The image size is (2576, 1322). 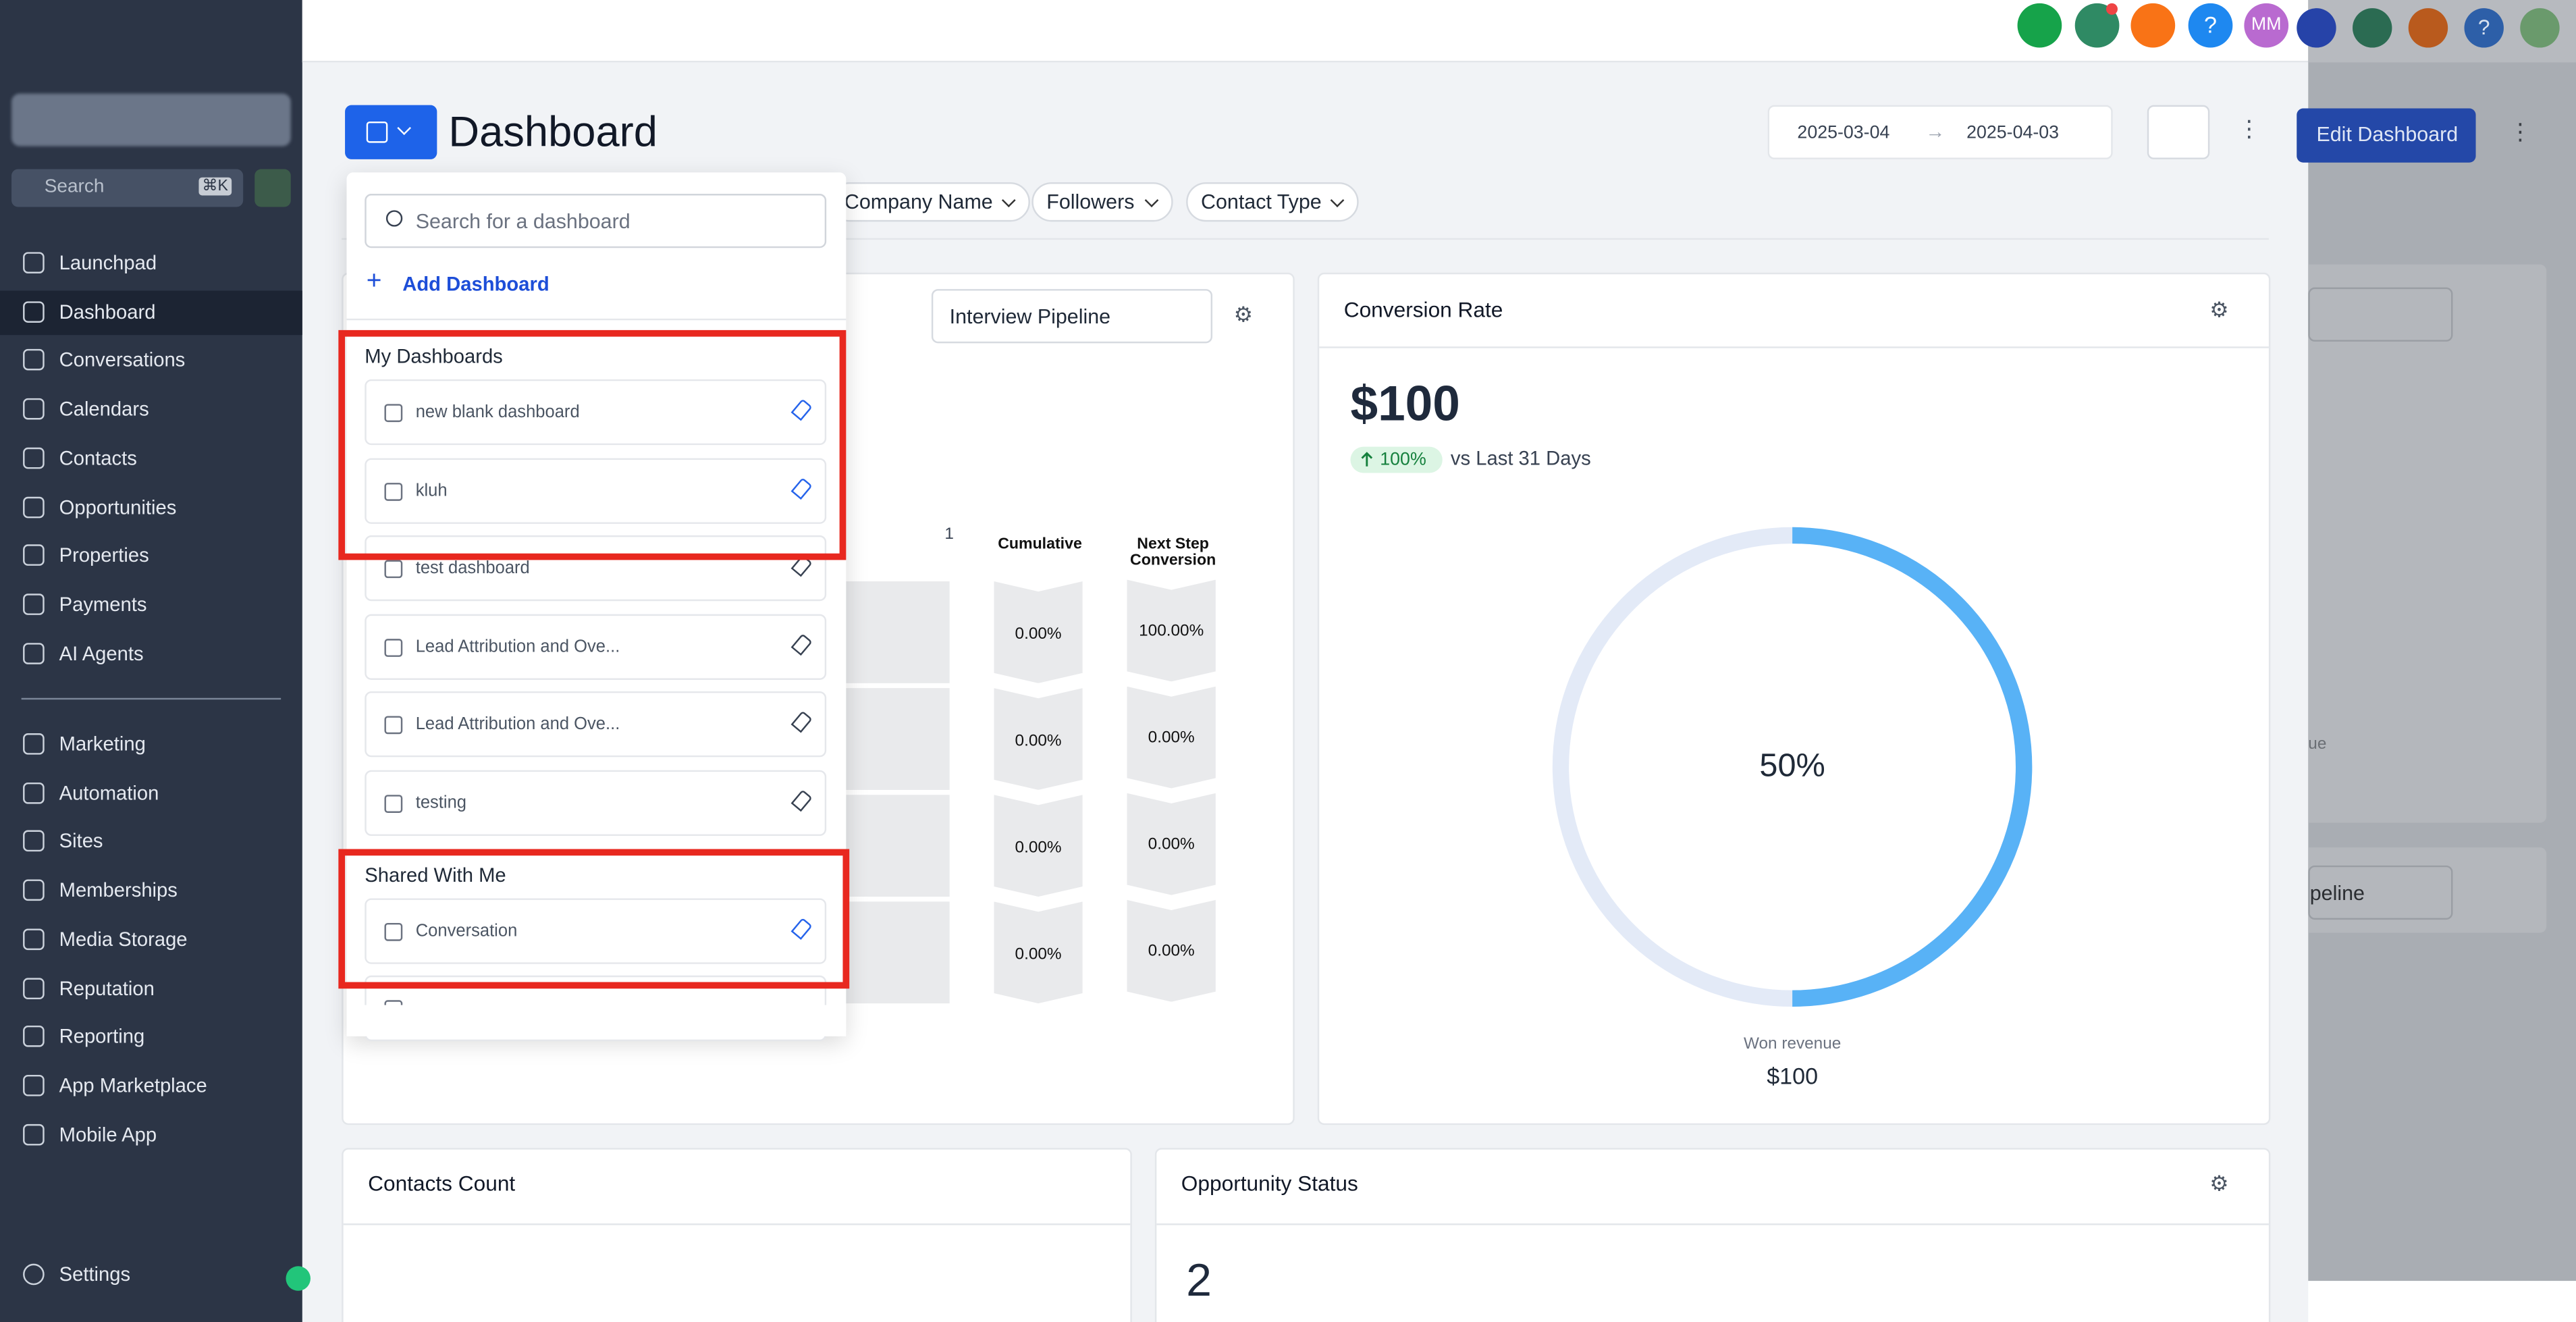 What do you see at coordinates (102, 744) in the screenshot?
I see `nav-item: Marketing` at bounding box center [102, 744].